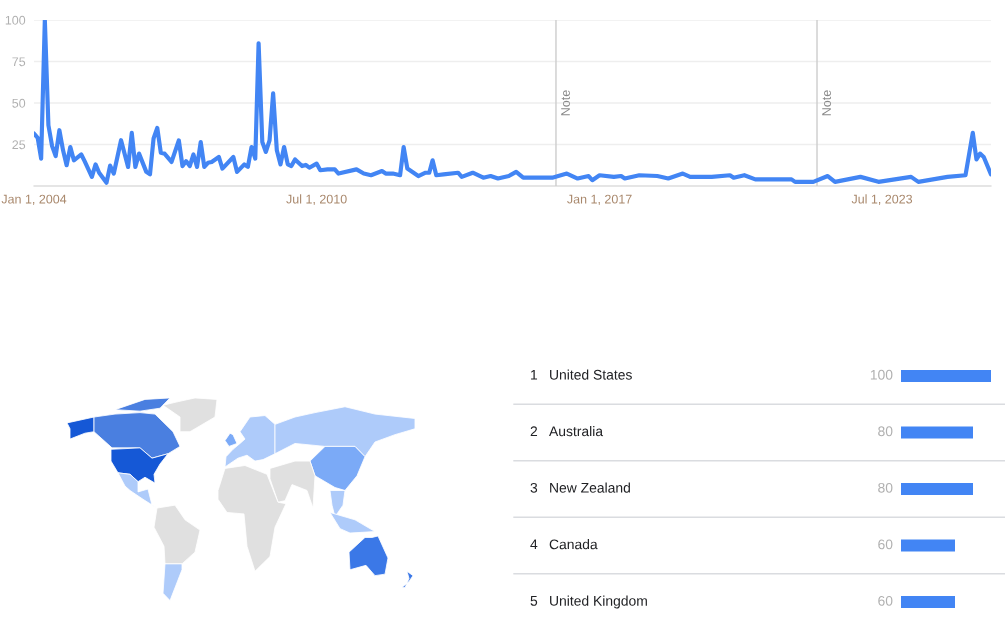 The width and height of the screenshot is (1005, 626). What do you see at coordinates (19, 103) in the screenshot?
I see `y-tick-label: 50` at bounding box center [19, 103].